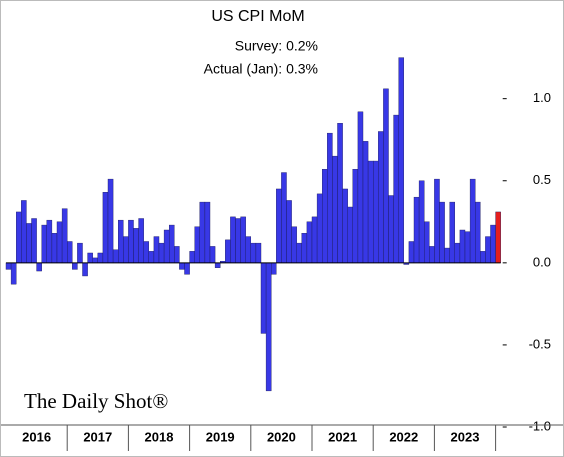 The width and height of the screenshot is (564, 457). What do you see at coordinates (540, 343) in the screenshot?
I see `y-tick-label: -0.5` at bounding box center [540, 343].